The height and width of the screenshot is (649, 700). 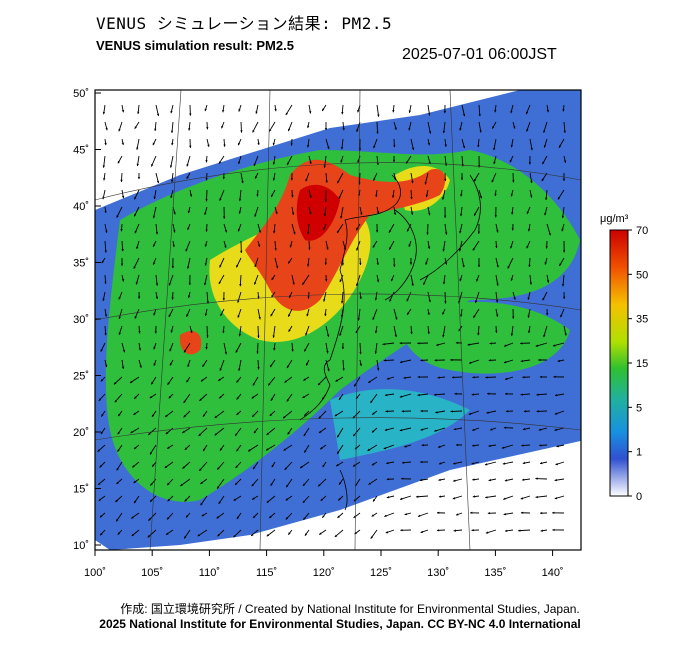 What do you see at coordinates (553, 573) in the screenshot?
I see `longitude-tick-label: 140˚` at bounding box center [553, 573].